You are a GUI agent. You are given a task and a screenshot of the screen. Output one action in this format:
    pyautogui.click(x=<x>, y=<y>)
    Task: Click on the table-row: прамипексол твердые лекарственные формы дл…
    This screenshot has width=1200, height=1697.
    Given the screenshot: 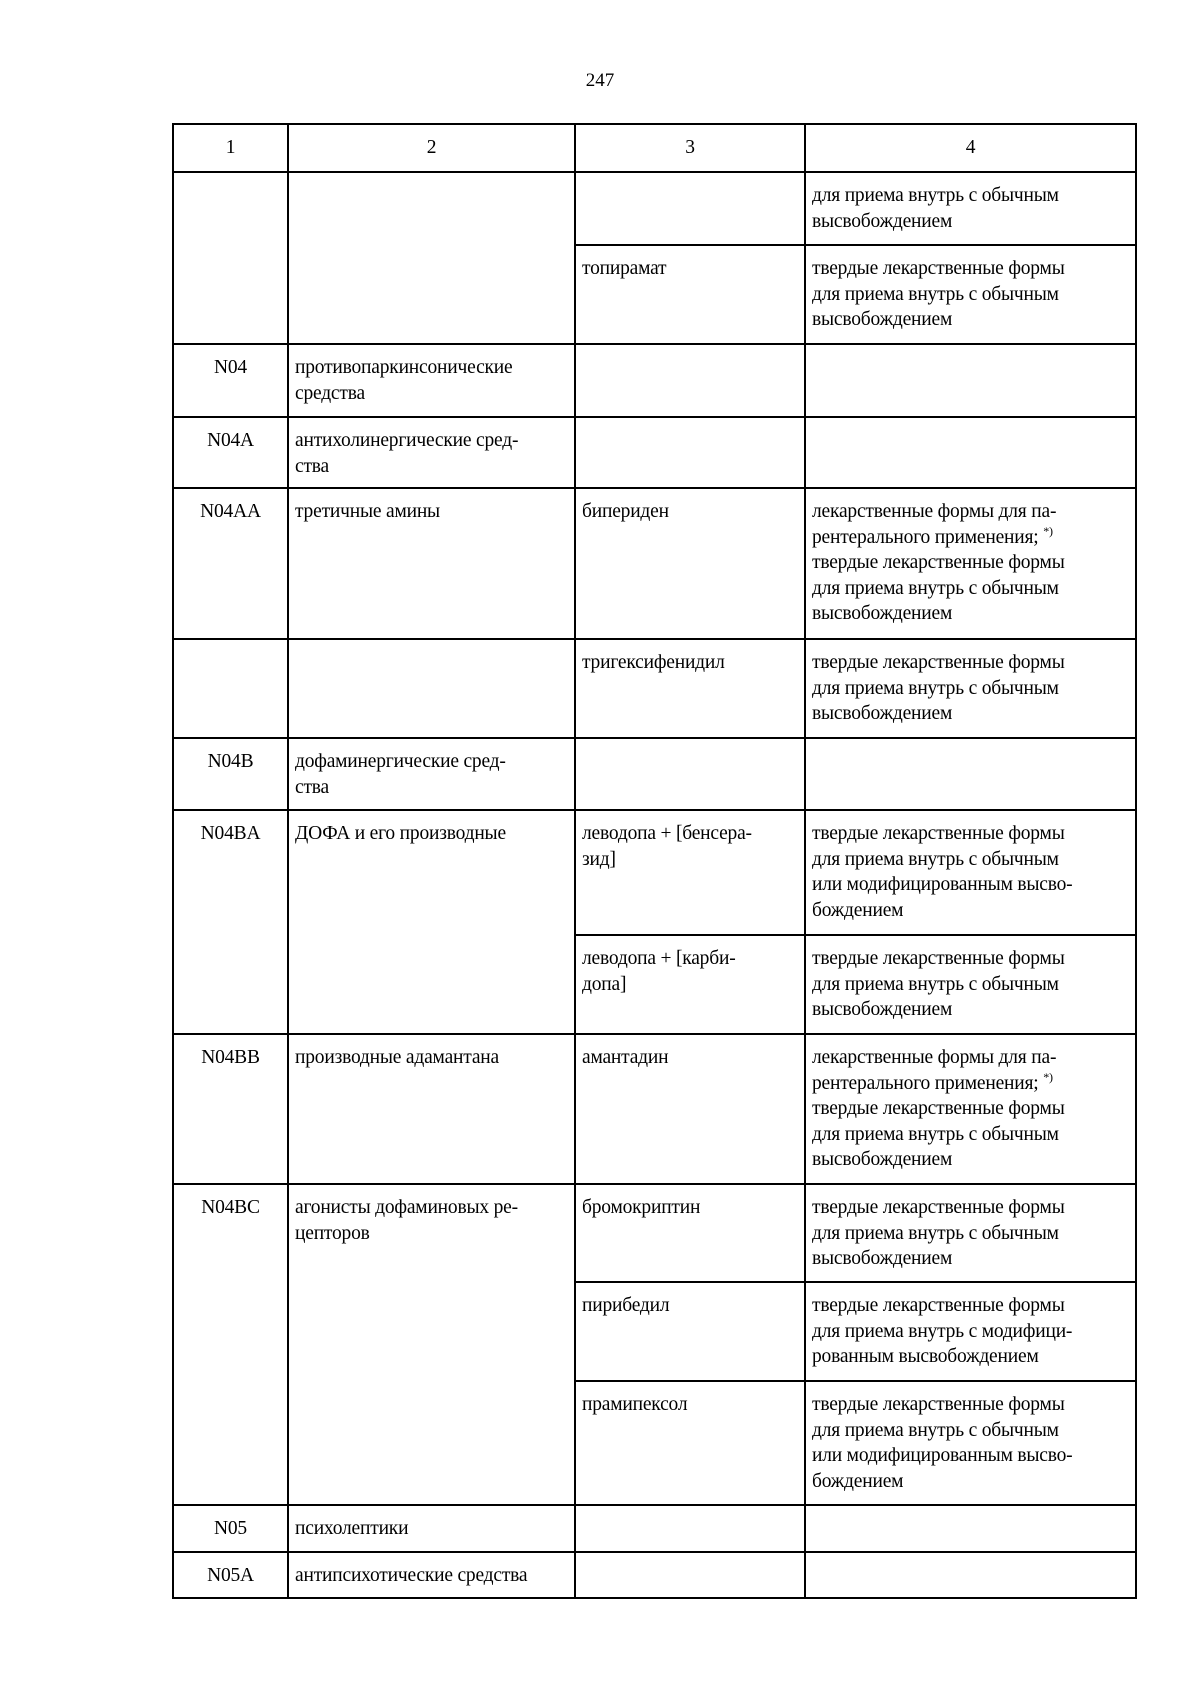 What is the action you would take?
    pyautogui.click(x=655, y=1443)
    